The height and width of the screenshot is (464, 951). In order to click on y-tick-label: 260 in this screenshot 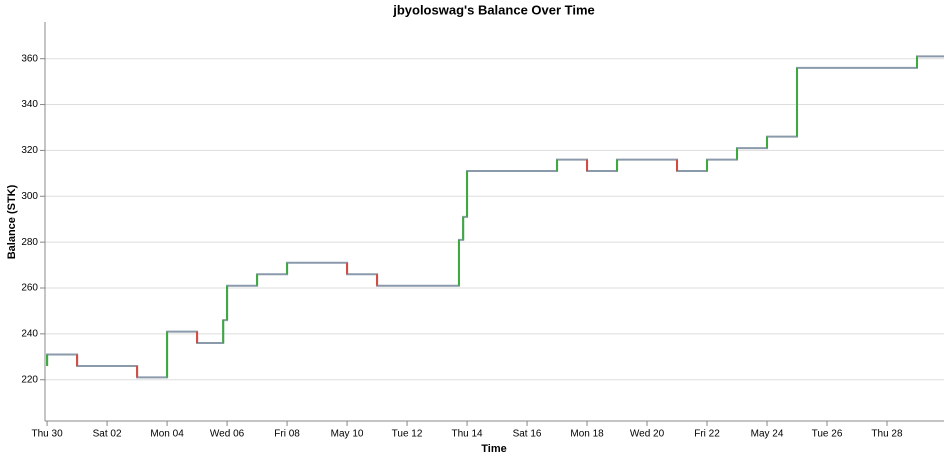, I will do `click(29, 288)`.